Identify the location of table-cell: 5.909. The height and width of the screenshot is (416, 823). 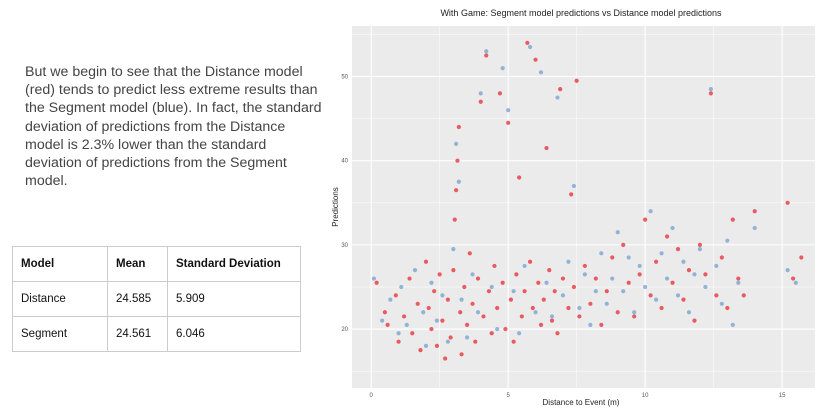
(234, 299).